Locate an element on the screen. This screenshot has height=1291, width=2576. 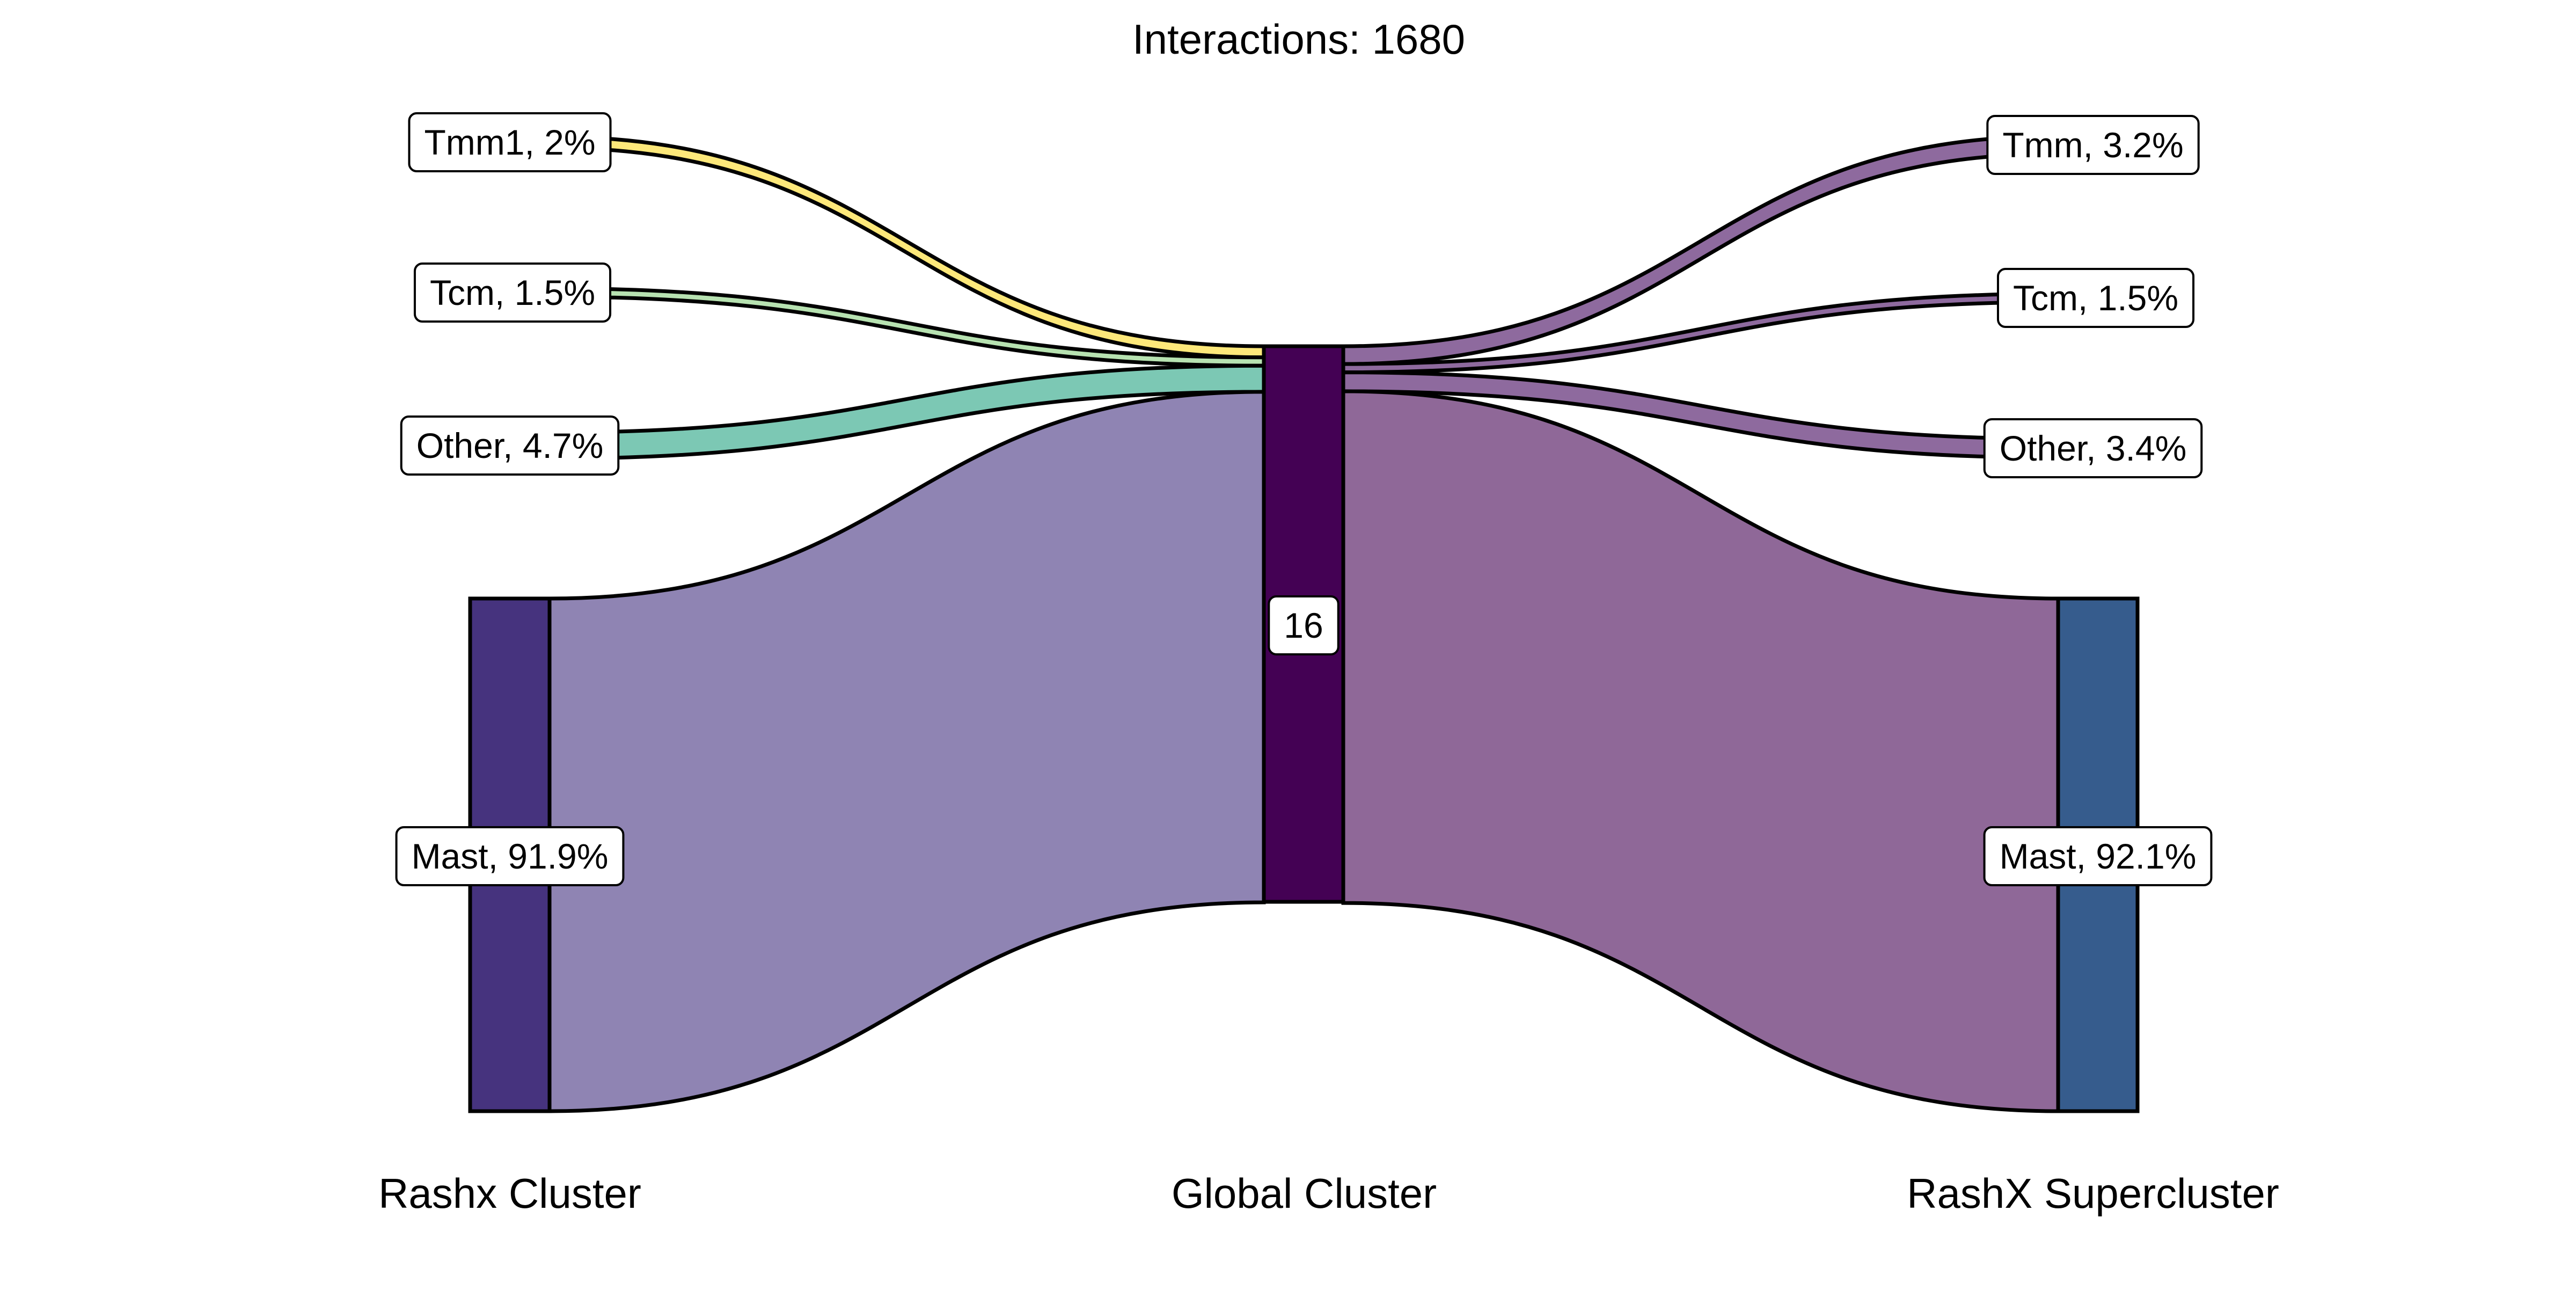
label-left-tmm1-text: Tmm1, 2% is located at coordinates (509, 142).